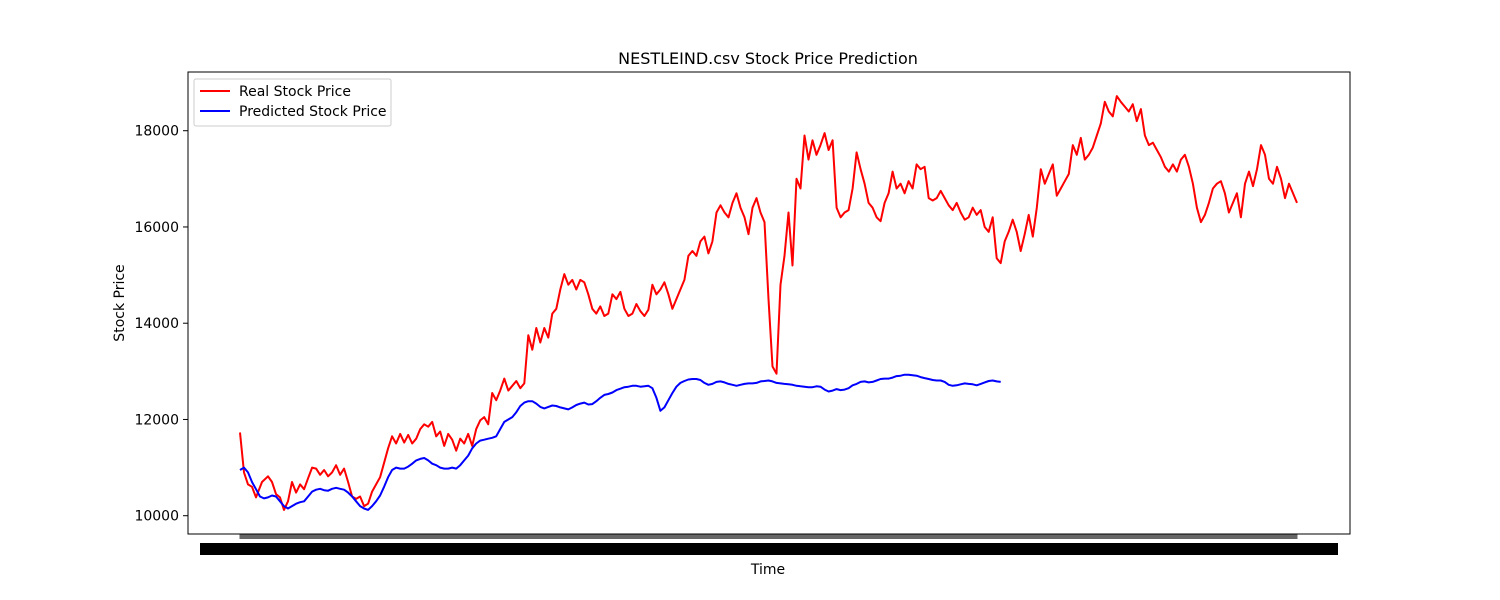  Describe the element at coordinates (769, 549) in the screenshot. I see `x-tick-label-band` at that location.